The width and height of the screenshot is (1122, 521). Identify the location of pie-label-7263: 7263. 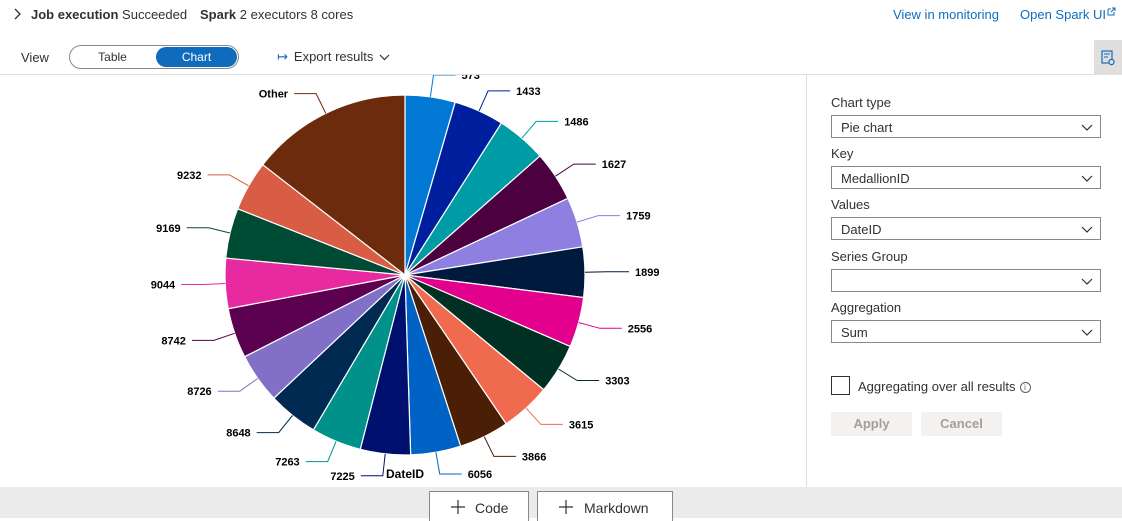
(287, 463).